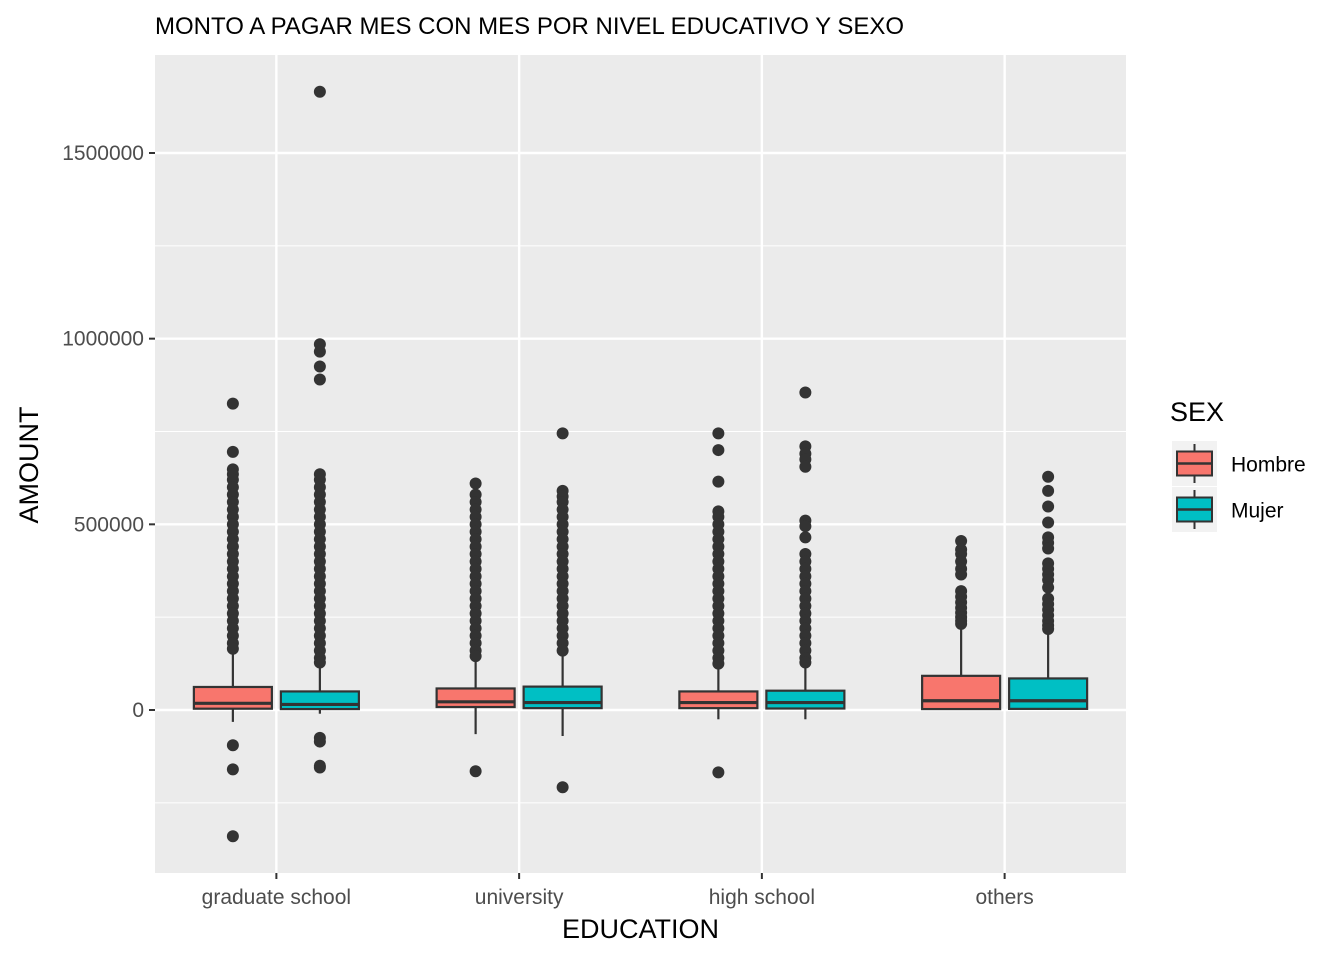  What do you see at coordinates (138, 710) in the screenshot?
I see `y-tick-label: 0` at bounding box center [138, 710].